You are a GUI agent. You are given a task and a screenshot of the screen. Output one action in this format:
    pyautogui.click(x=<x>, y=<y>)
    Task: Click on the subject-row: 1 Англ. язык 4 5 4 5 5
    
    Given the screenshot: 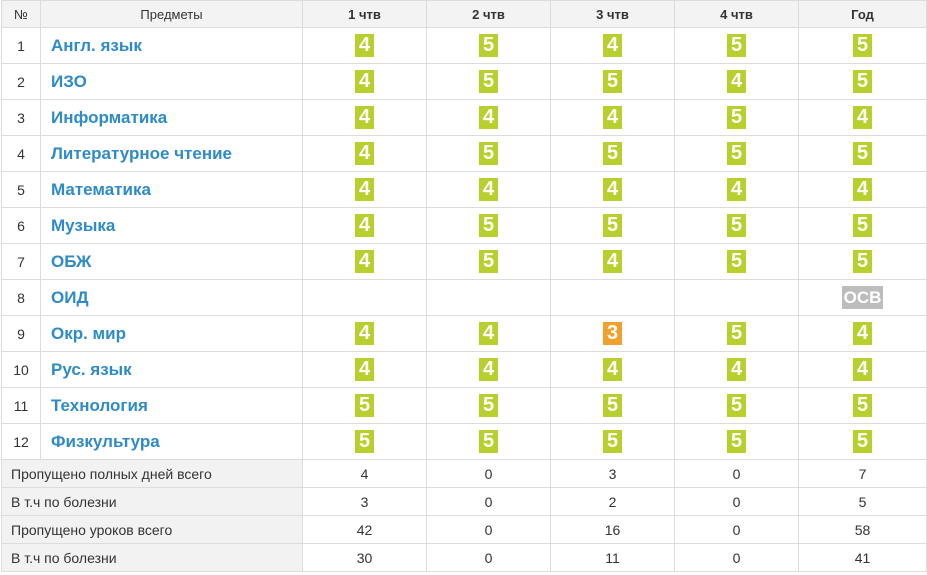 What is the action you would take?
    pyautogui.click(x=464, y=45)
    